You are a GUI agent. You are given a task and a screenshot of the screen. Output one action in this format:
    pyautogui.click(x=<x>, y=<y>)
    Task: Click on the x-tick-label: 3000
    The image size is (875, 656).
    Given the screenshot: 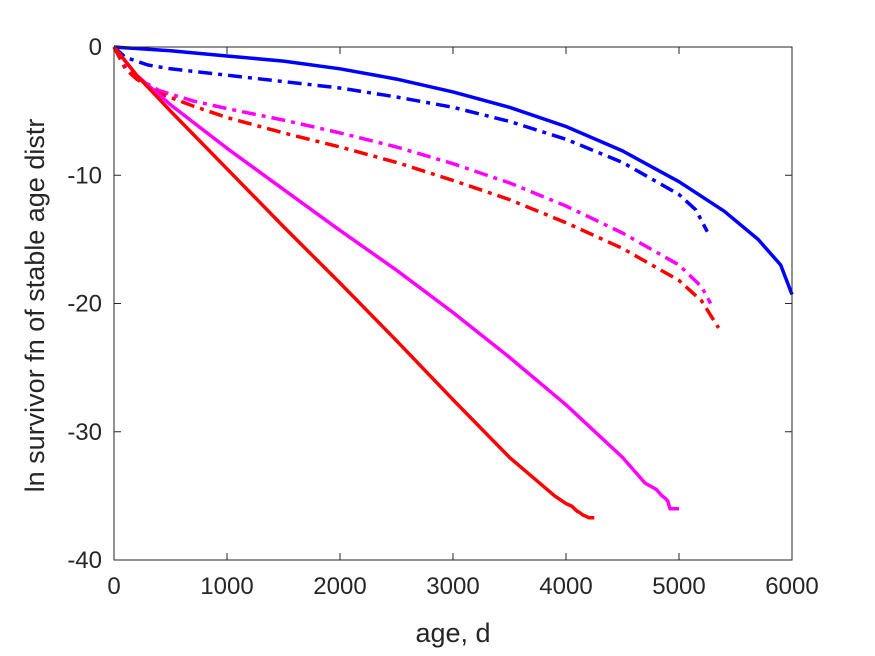 What is the action you would take?
    pyautogui.click(x=452, y=586)
    